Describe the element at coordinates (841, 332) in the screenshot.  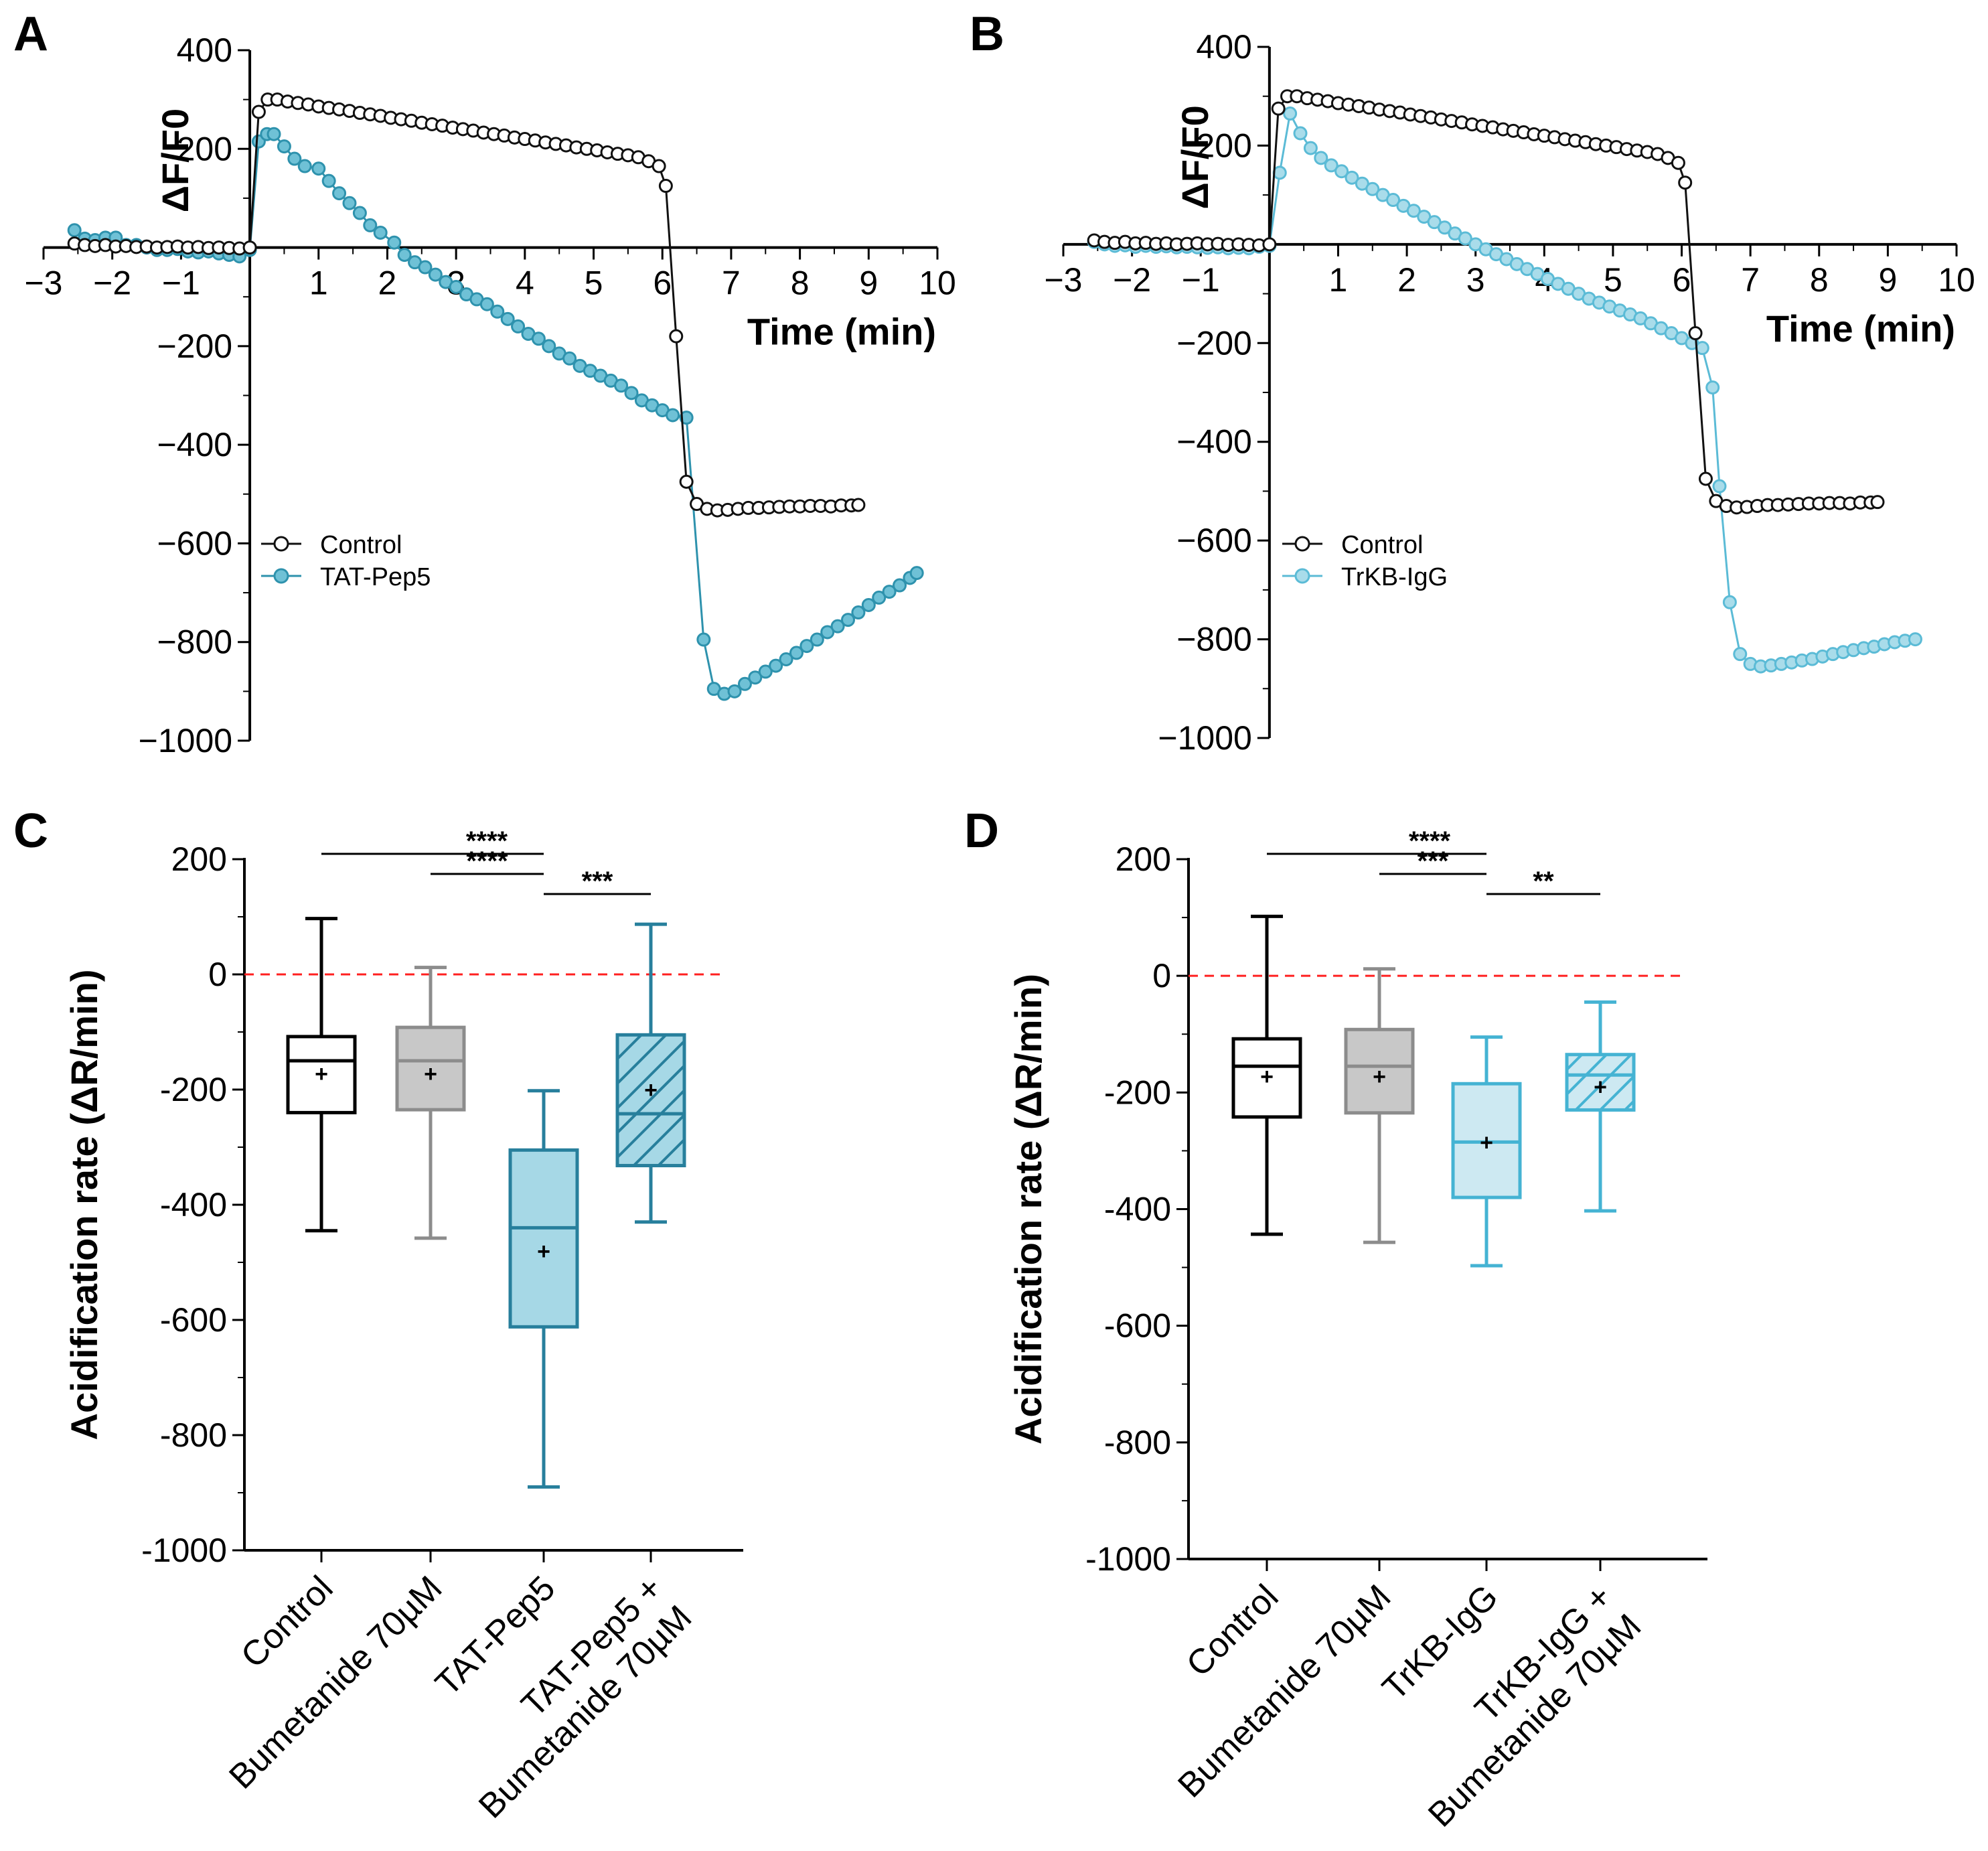
I see `x-axis-title: Time (min)` at that location.